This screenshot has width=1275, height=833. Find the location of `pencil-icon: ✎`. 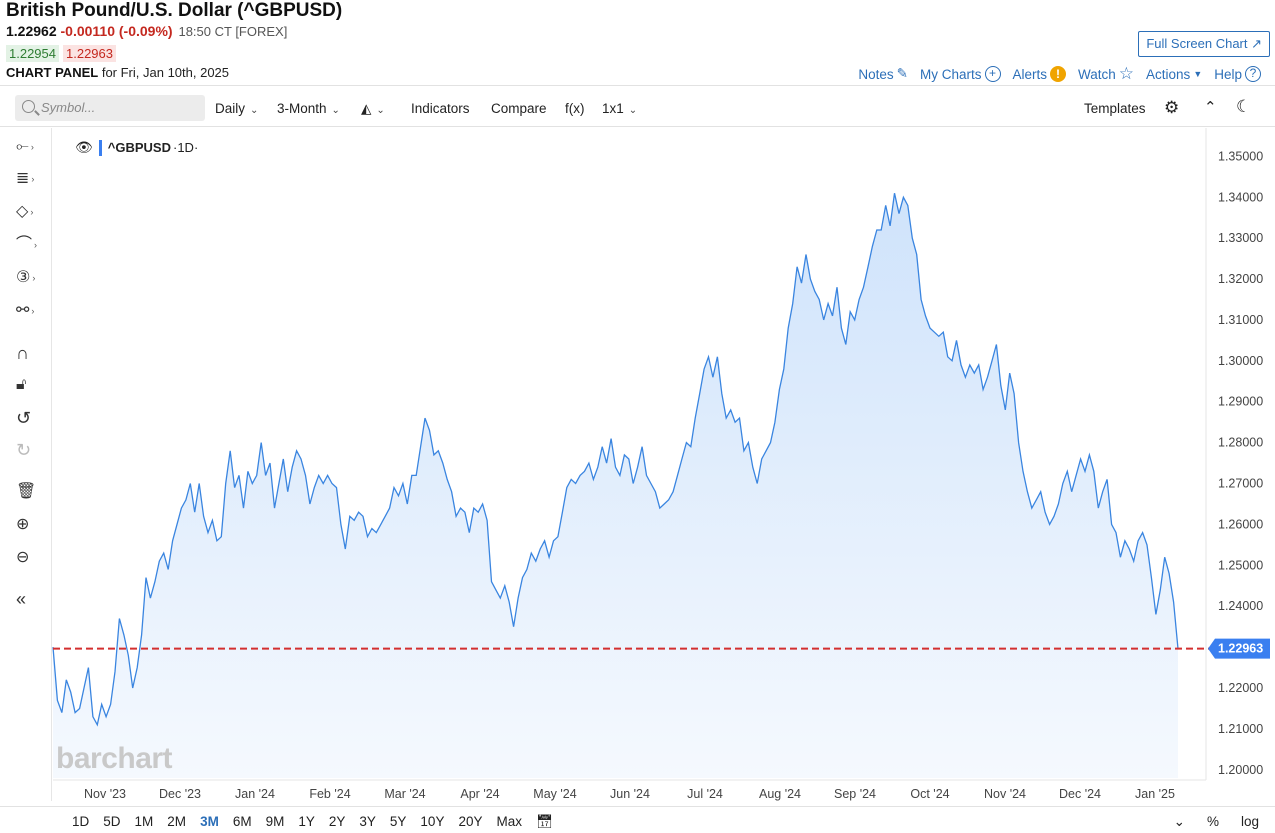

pencil-icon: ✎ is located at coordinates (902, 73).